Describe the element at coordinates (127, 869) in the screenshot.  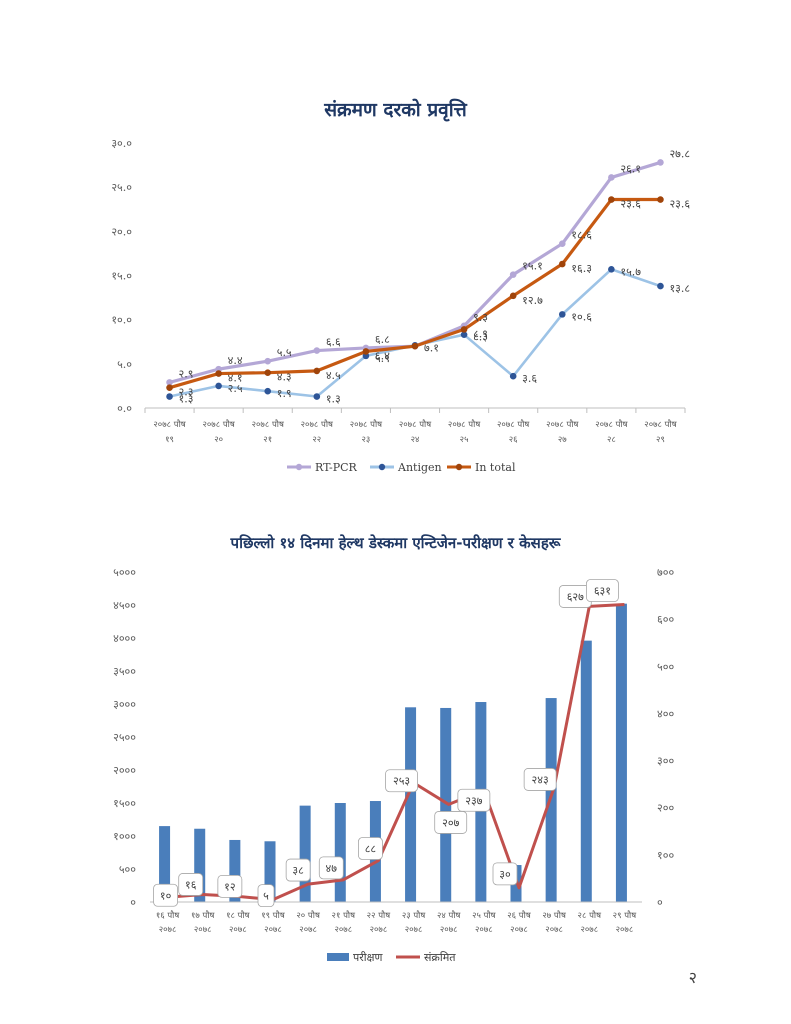
I see `y-left-tick-label: ५००` at that location.